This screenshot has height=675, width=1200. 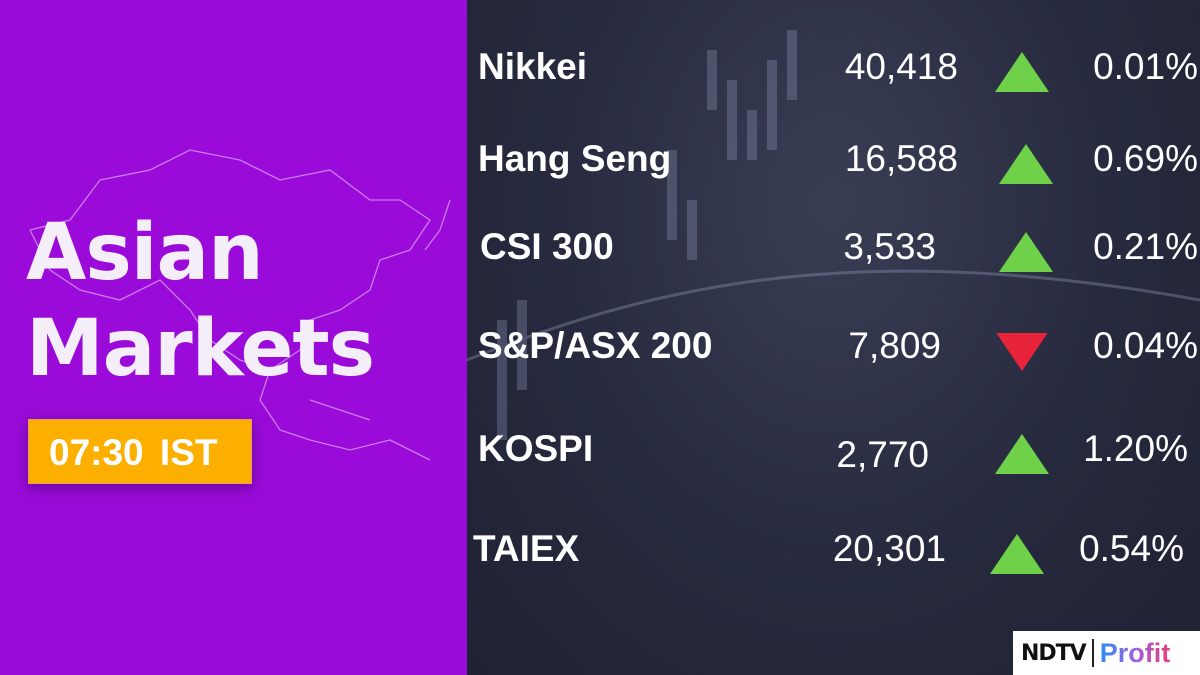 I want to click on down-arrow-icon, so click(x=1022, y=352).